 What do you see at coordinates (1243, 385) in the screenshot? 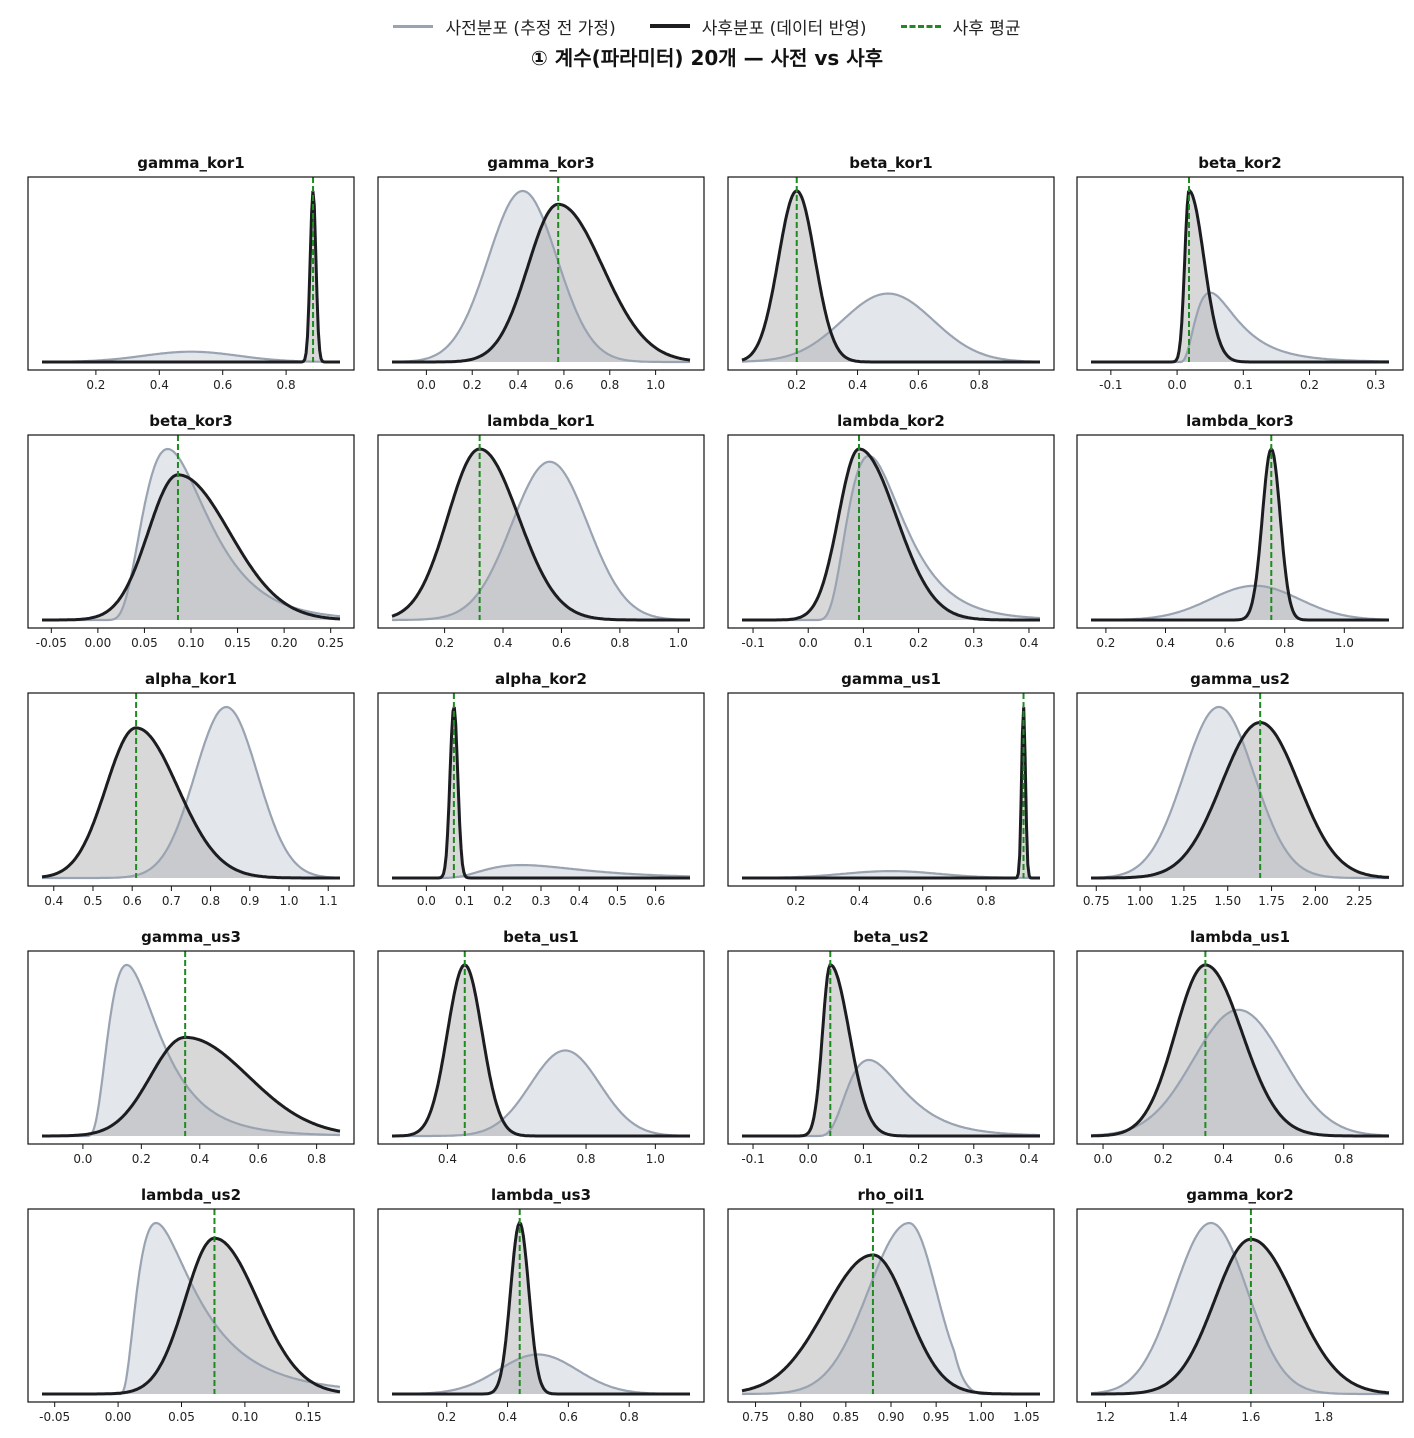
I see `x-tick-label: 0.1` at bounding box center [1243, 385].